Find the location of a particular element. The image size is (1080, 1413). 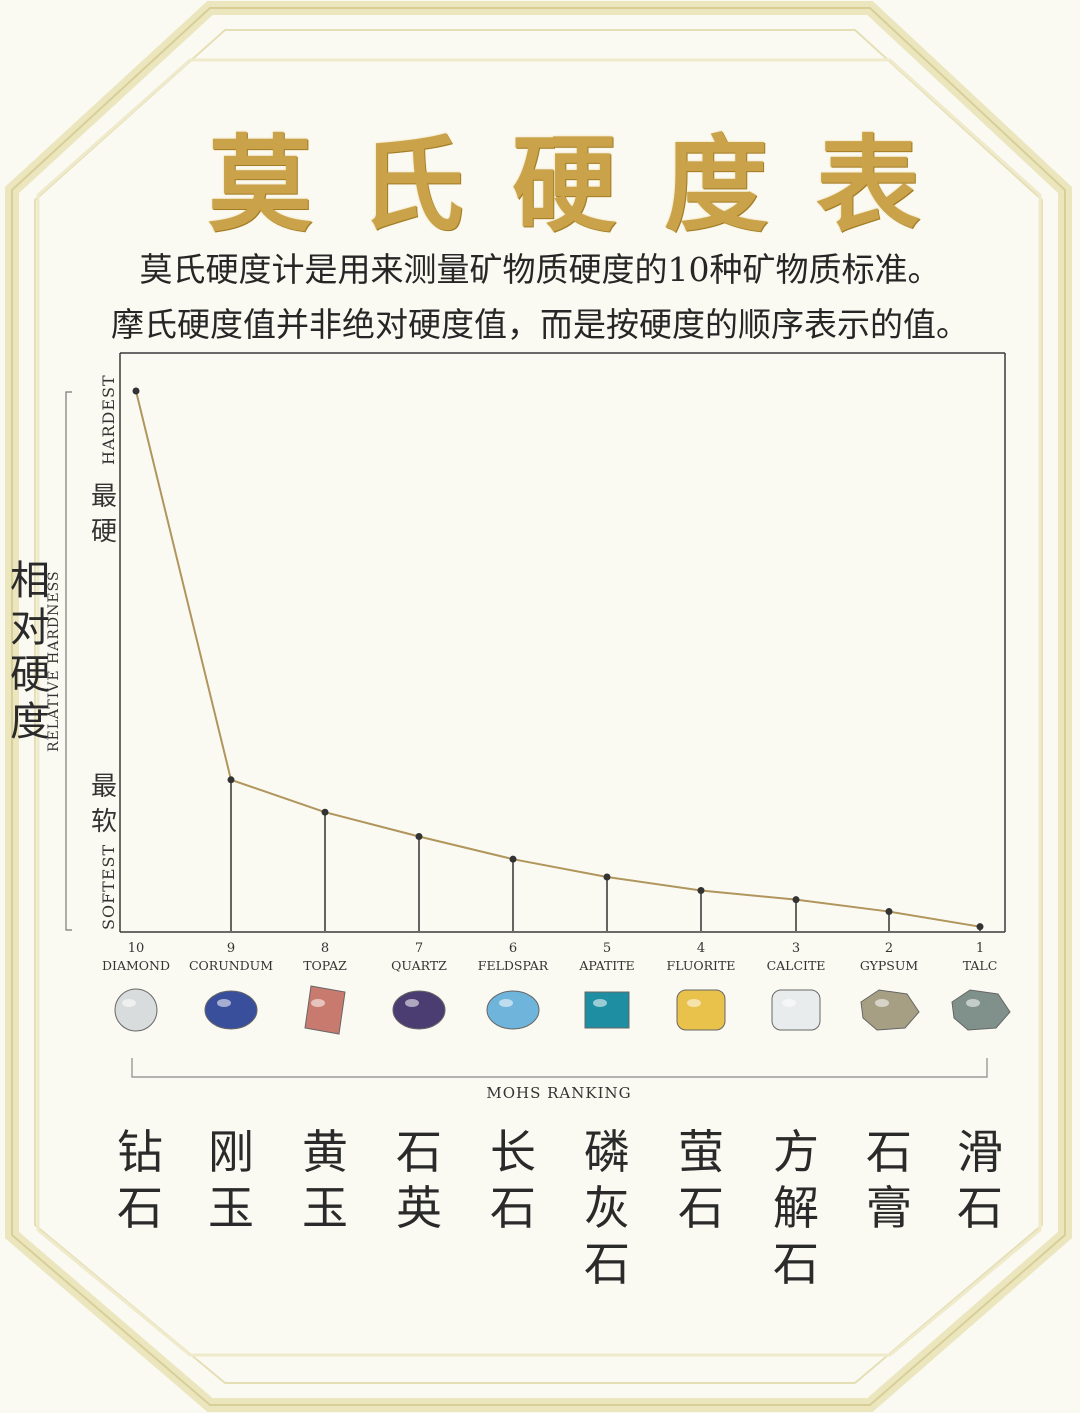

tick-name-fluorite: FLUORITE is located at coordinates (701, 965).